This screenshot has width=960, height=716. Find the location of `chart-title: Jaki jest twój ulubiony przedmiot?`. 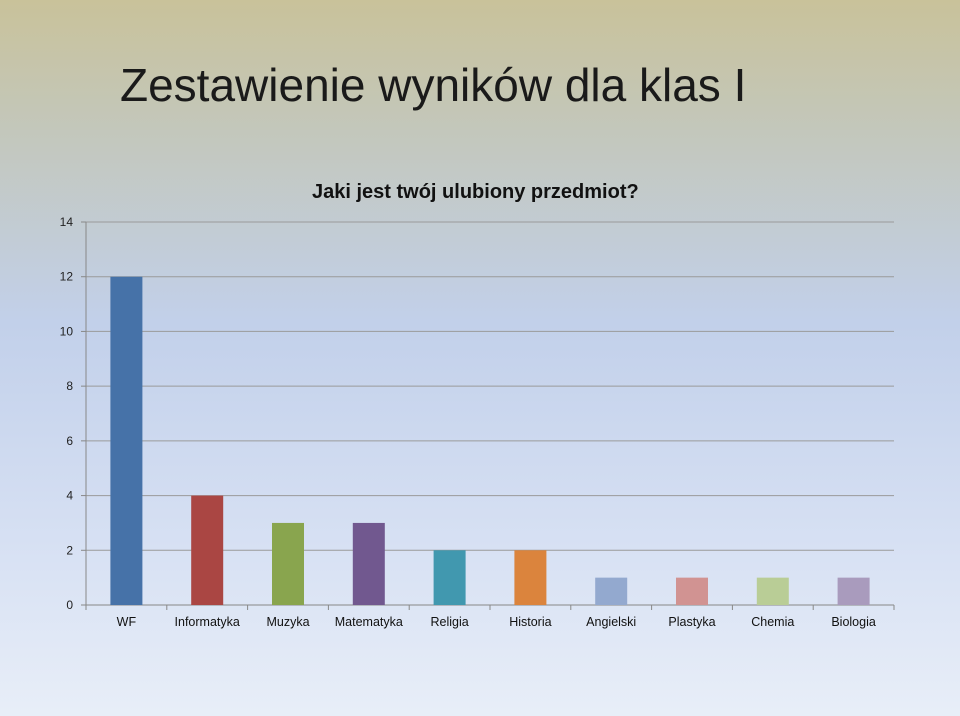

chart-title: Jaki jest twój ulubiony przedmiot? is located at coordinates (475, 192).